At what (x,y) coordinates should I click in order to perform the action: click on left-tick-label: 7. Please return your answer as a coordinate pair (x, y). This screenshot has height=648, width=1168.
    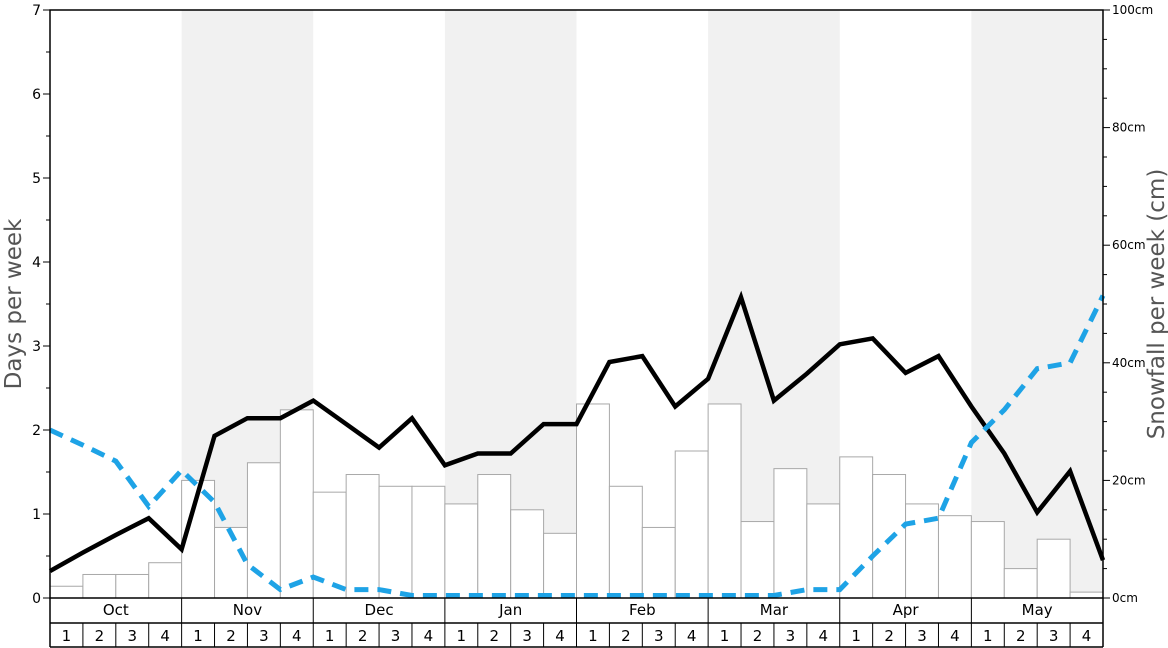
    Looking at the image, I should click on (36, 11).